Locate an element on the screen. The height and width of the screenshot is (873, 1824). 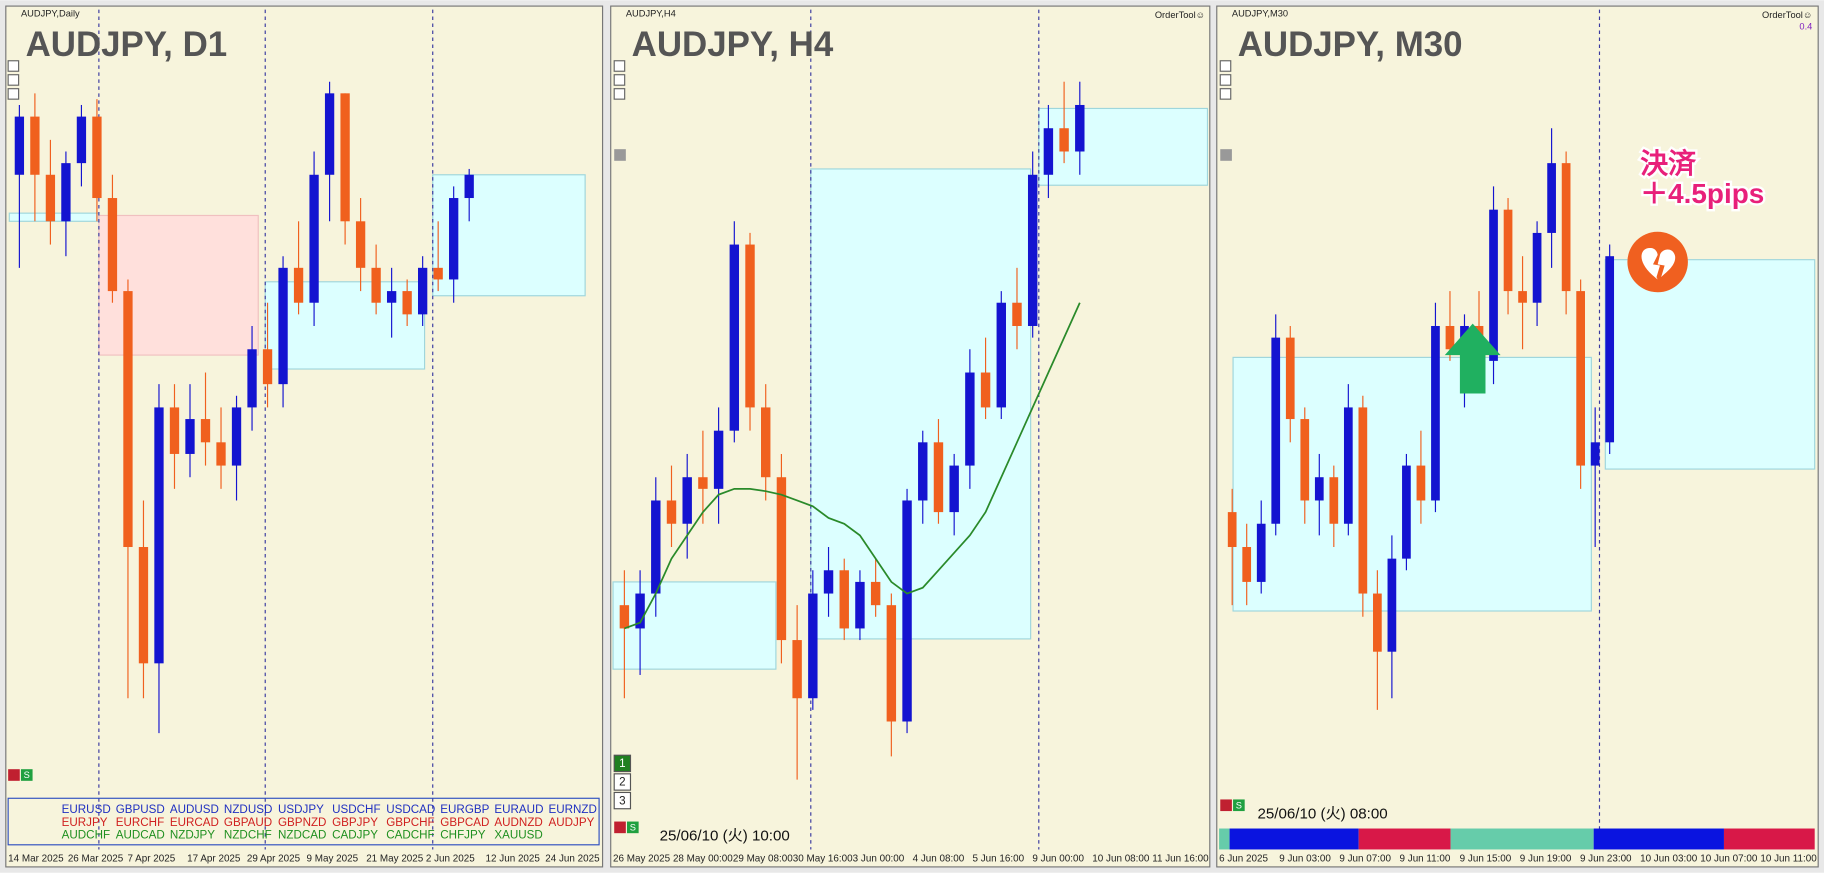
symbol-button: GBPUSD is located at coordinates (140, 809).